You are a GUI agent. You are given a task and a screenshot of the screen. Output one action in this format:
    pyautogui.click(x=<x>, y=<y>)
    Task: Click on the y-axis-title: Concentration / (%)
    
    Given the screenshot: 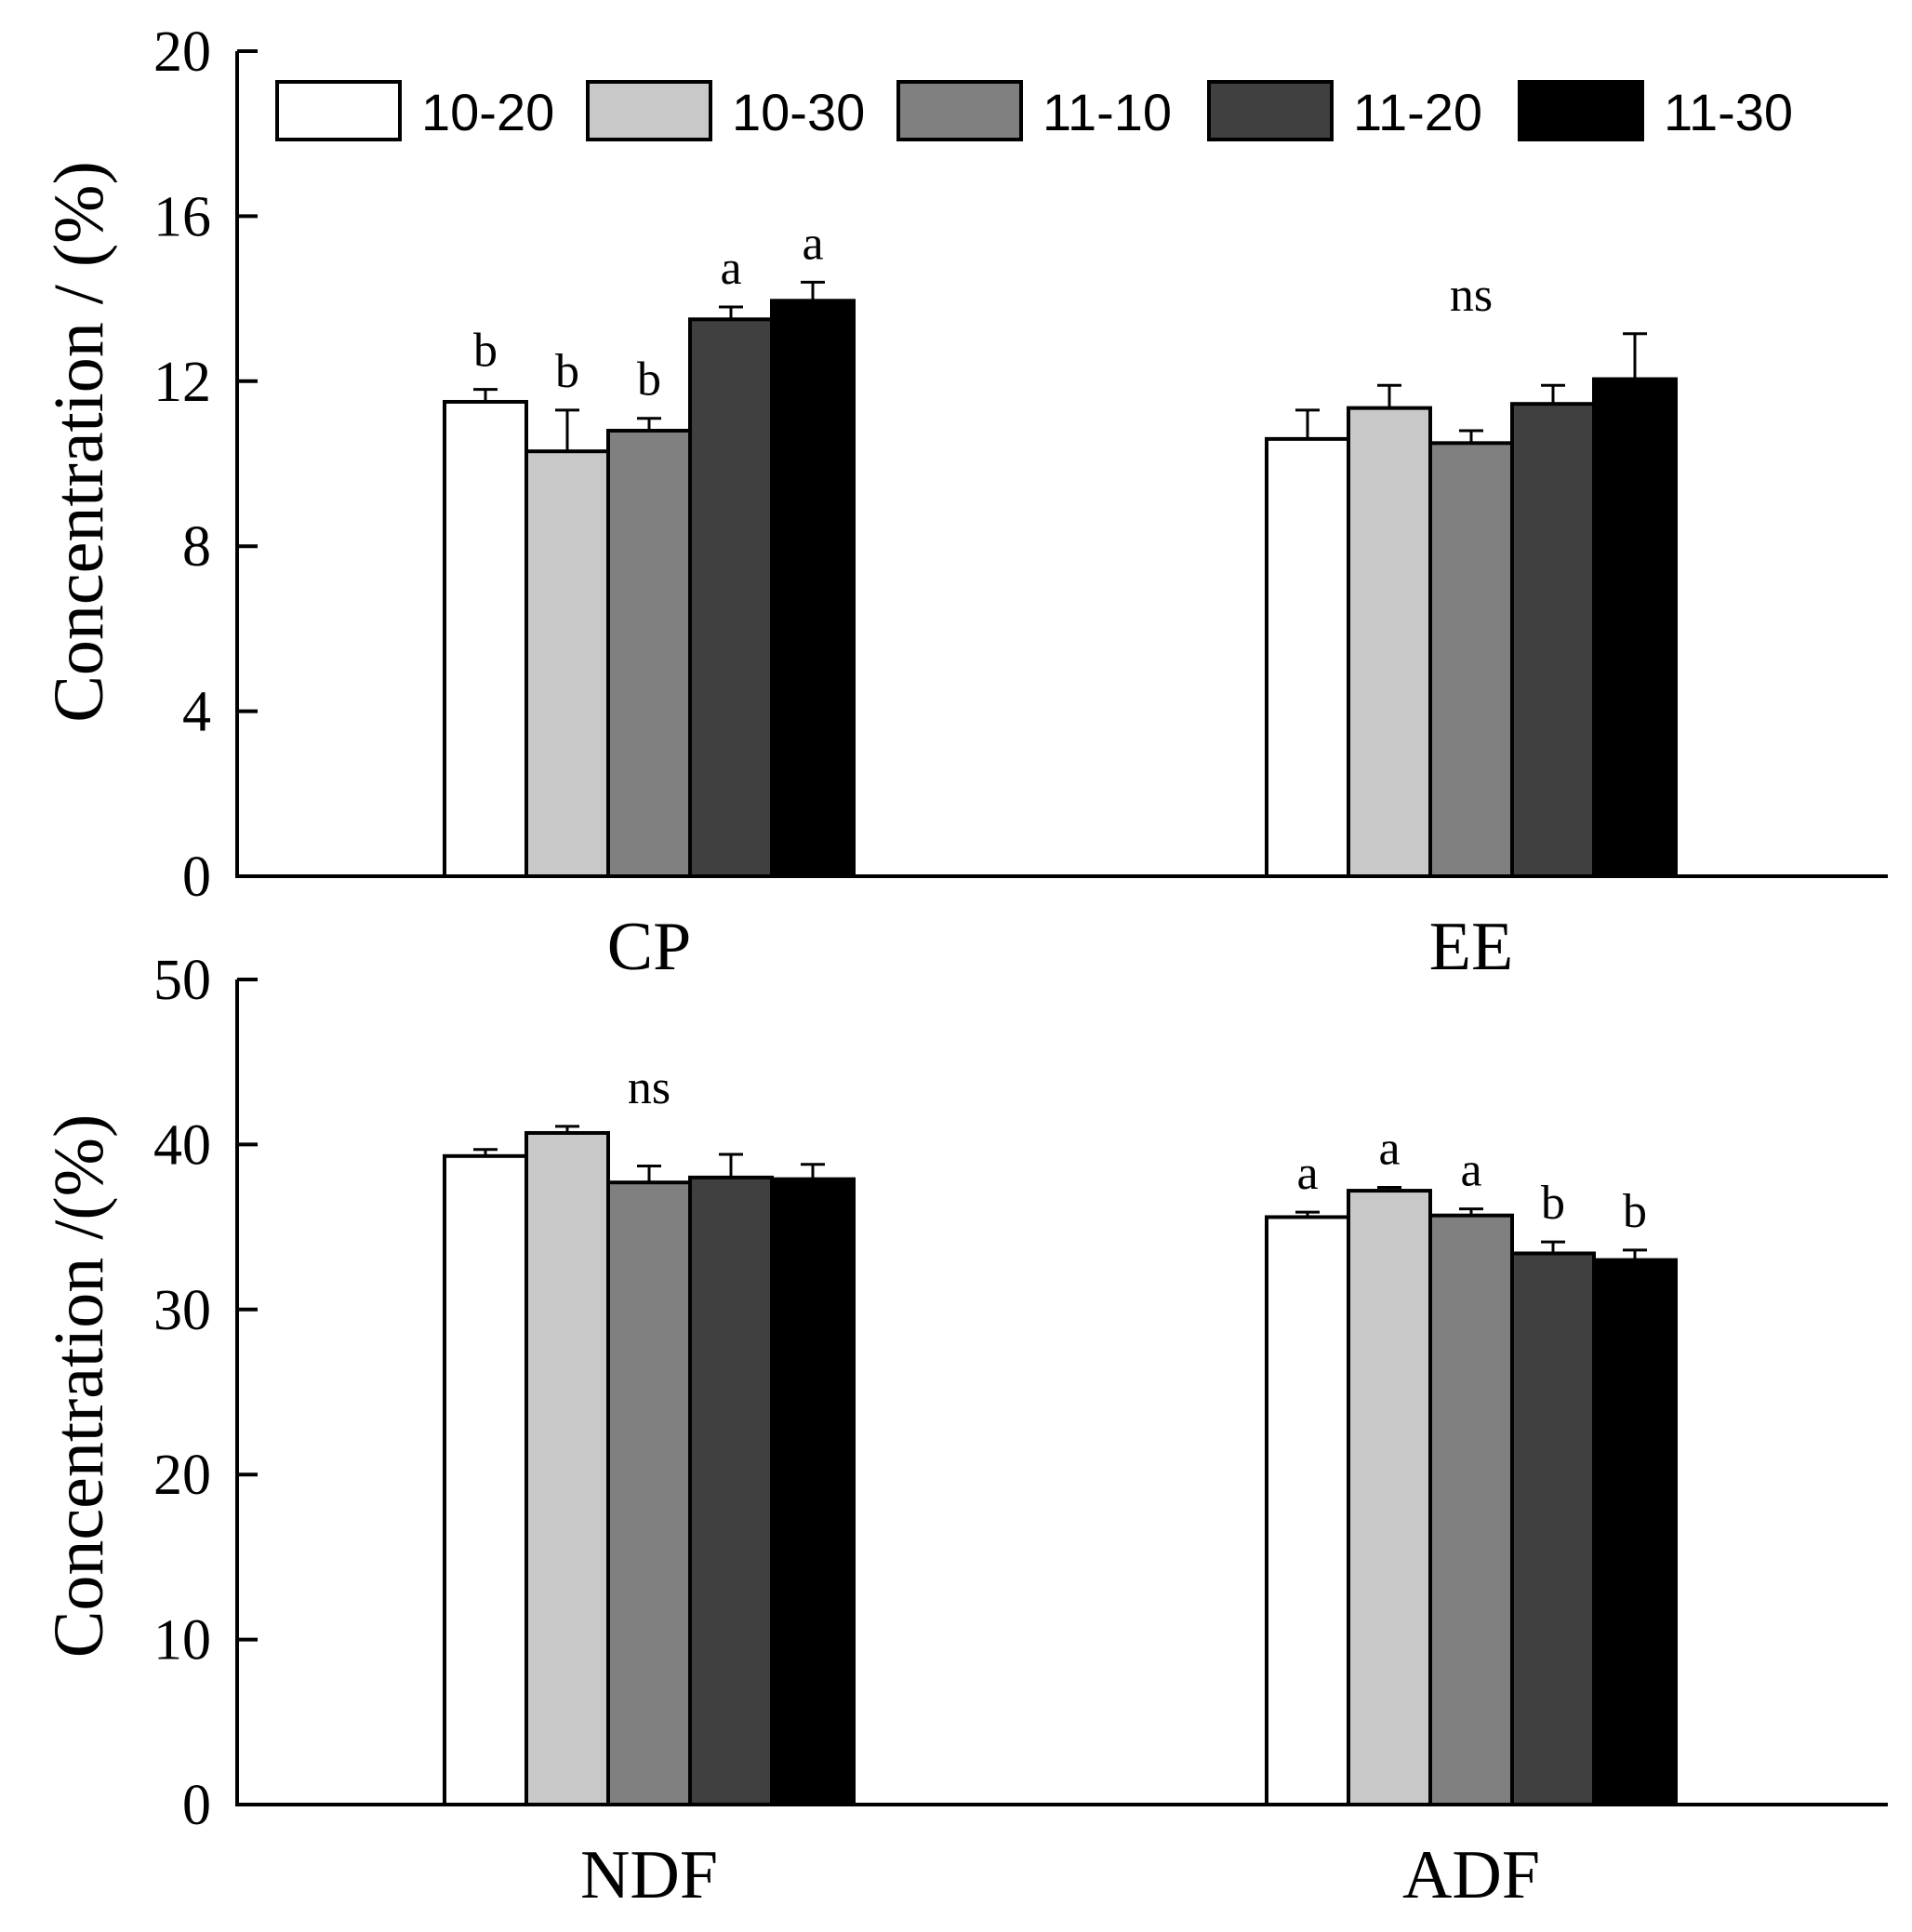 What is the action you would take?
    pyautogui.click(x=79, y=442)
    